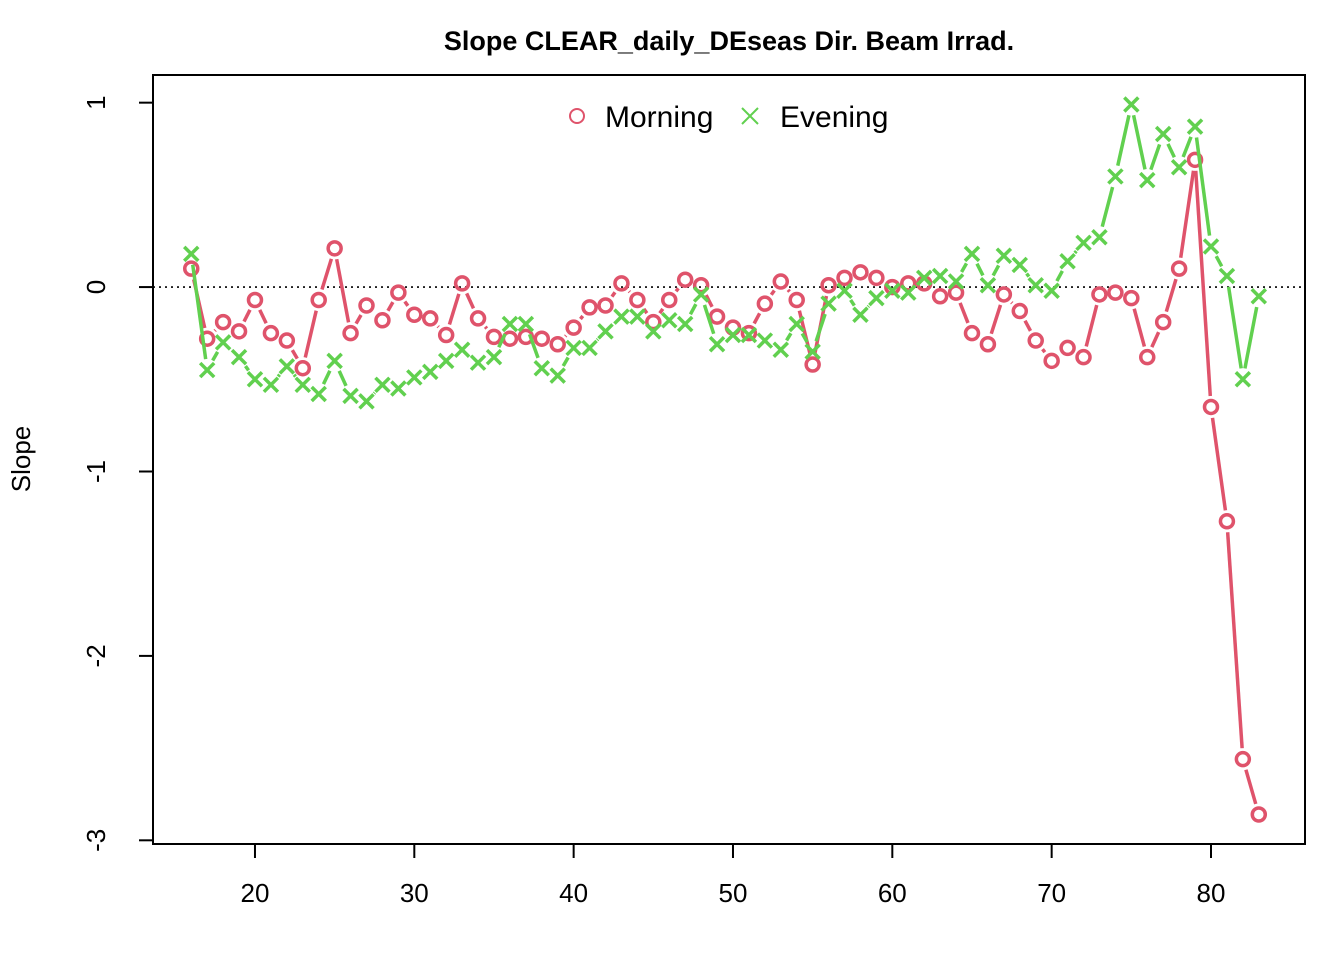 Image resolution: width=1344 pixels, height=960 pixels. Describe the element at coordinates (96, 840) in the screenshot. I see `y-tick-label: -3` at that location.